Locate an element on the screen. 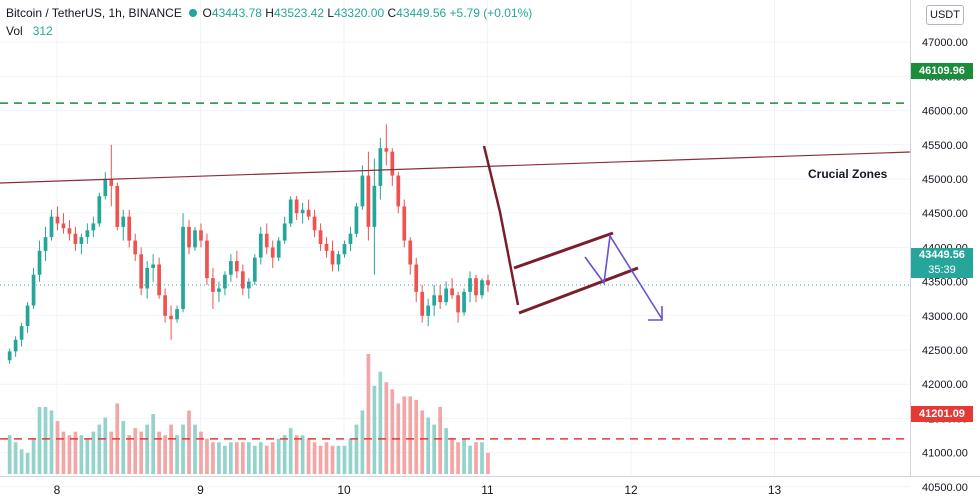 The height and width of the screenshot is (504, 980). arrow-head-icon is located at coordinates (655, 313).